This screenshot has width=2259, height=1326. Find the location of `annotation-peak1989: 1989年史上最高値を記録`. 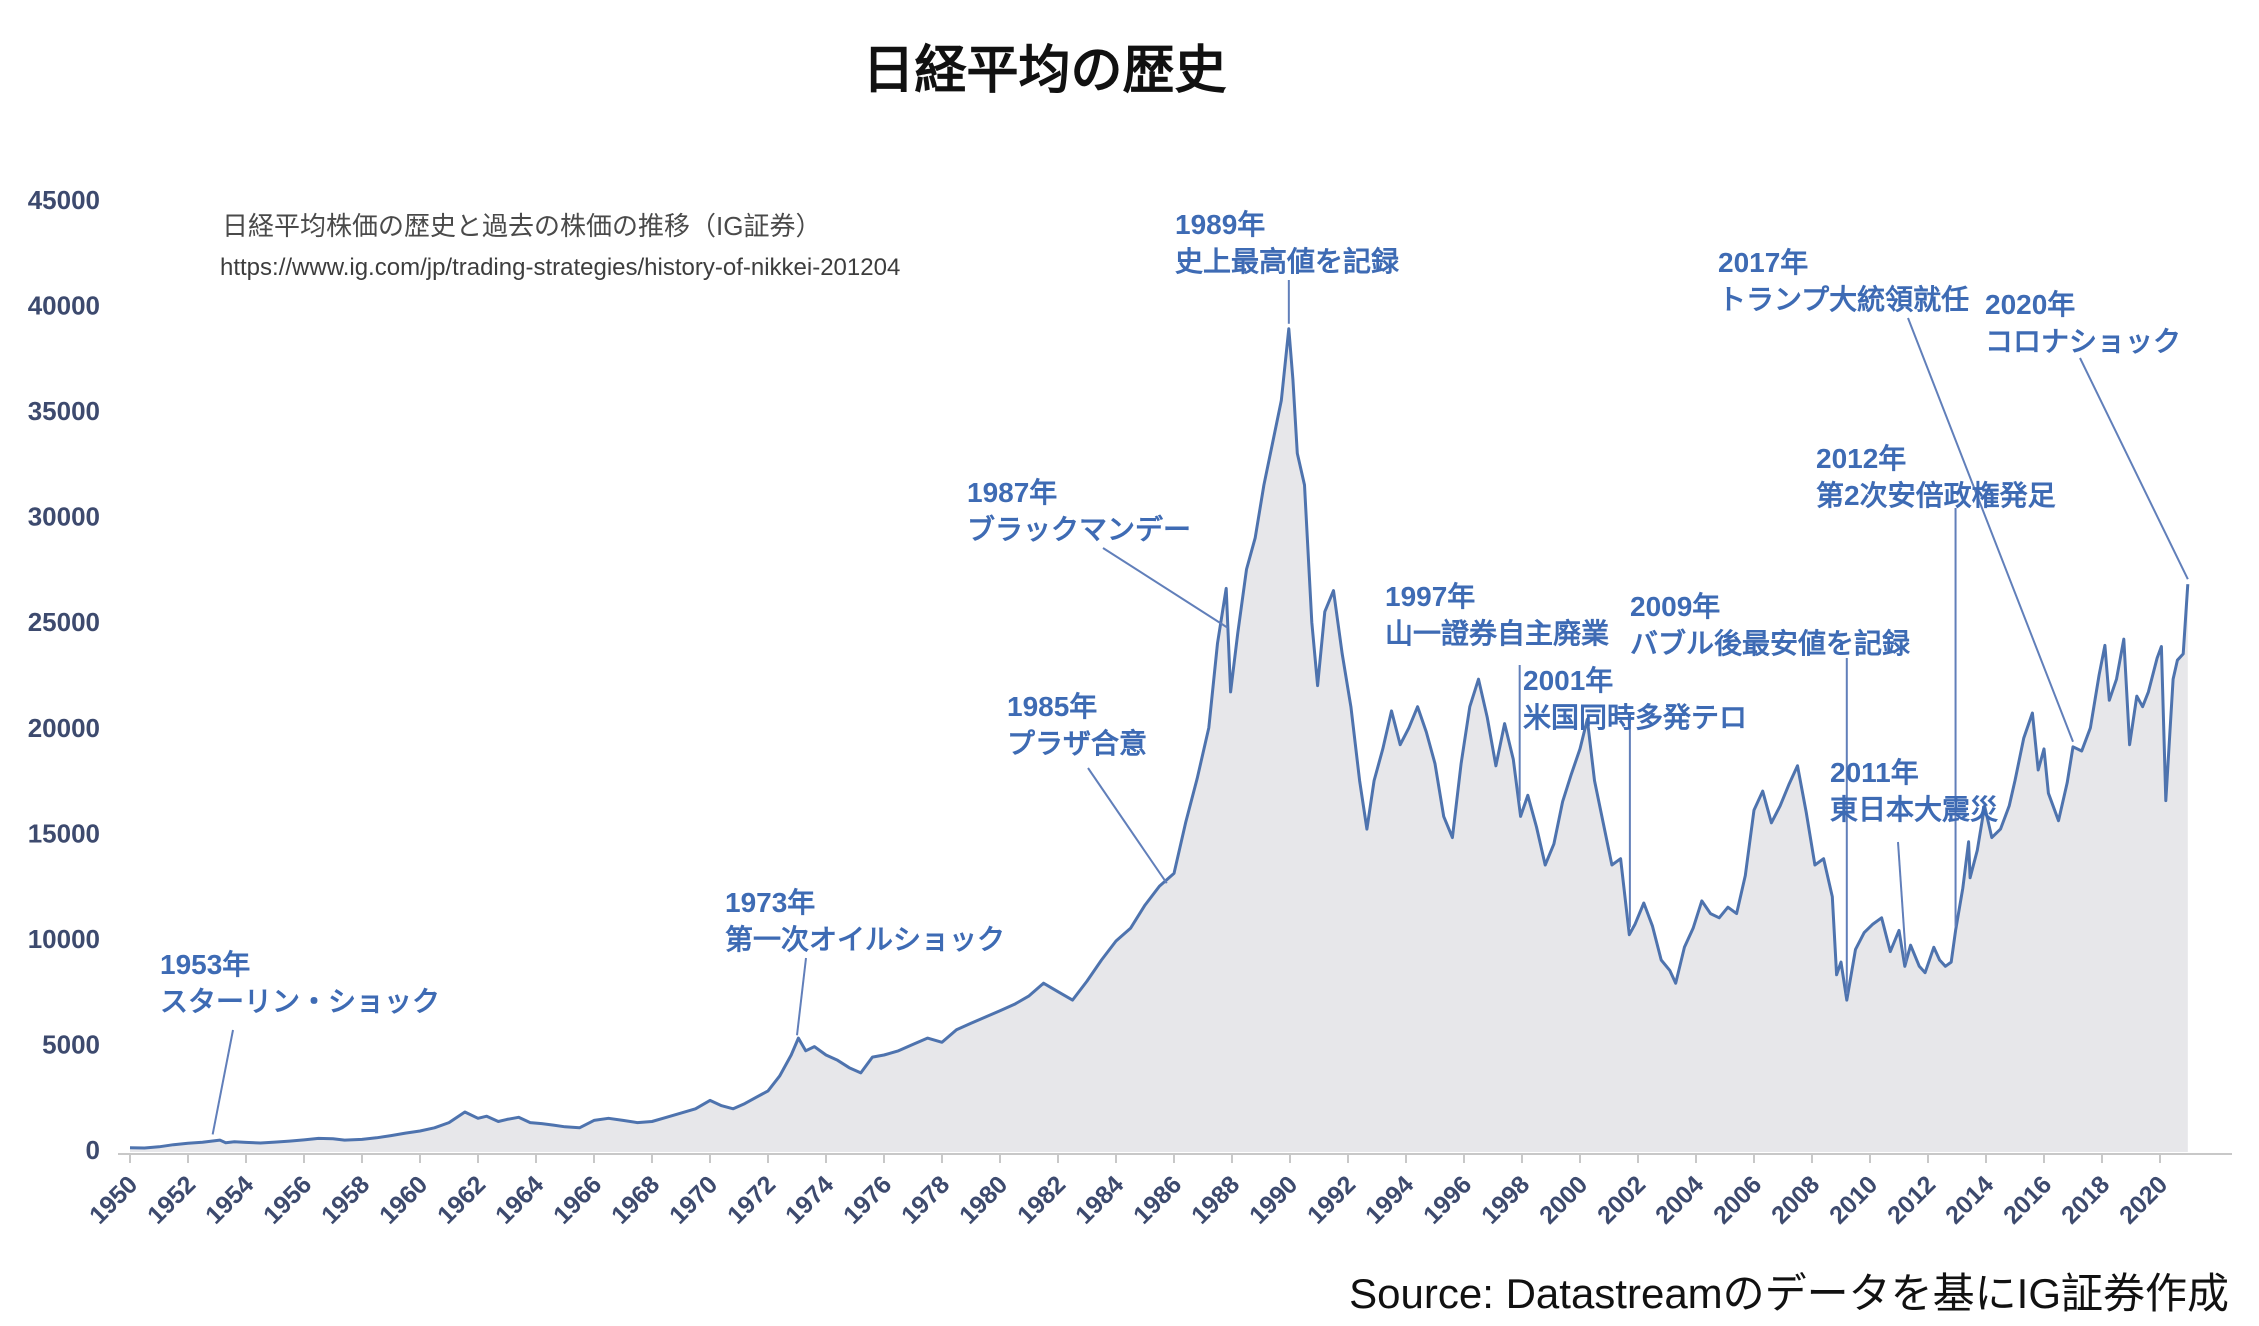

annotation-peak1989: 1989年史上最高値を記録 is located at coordinates (1287, 243).